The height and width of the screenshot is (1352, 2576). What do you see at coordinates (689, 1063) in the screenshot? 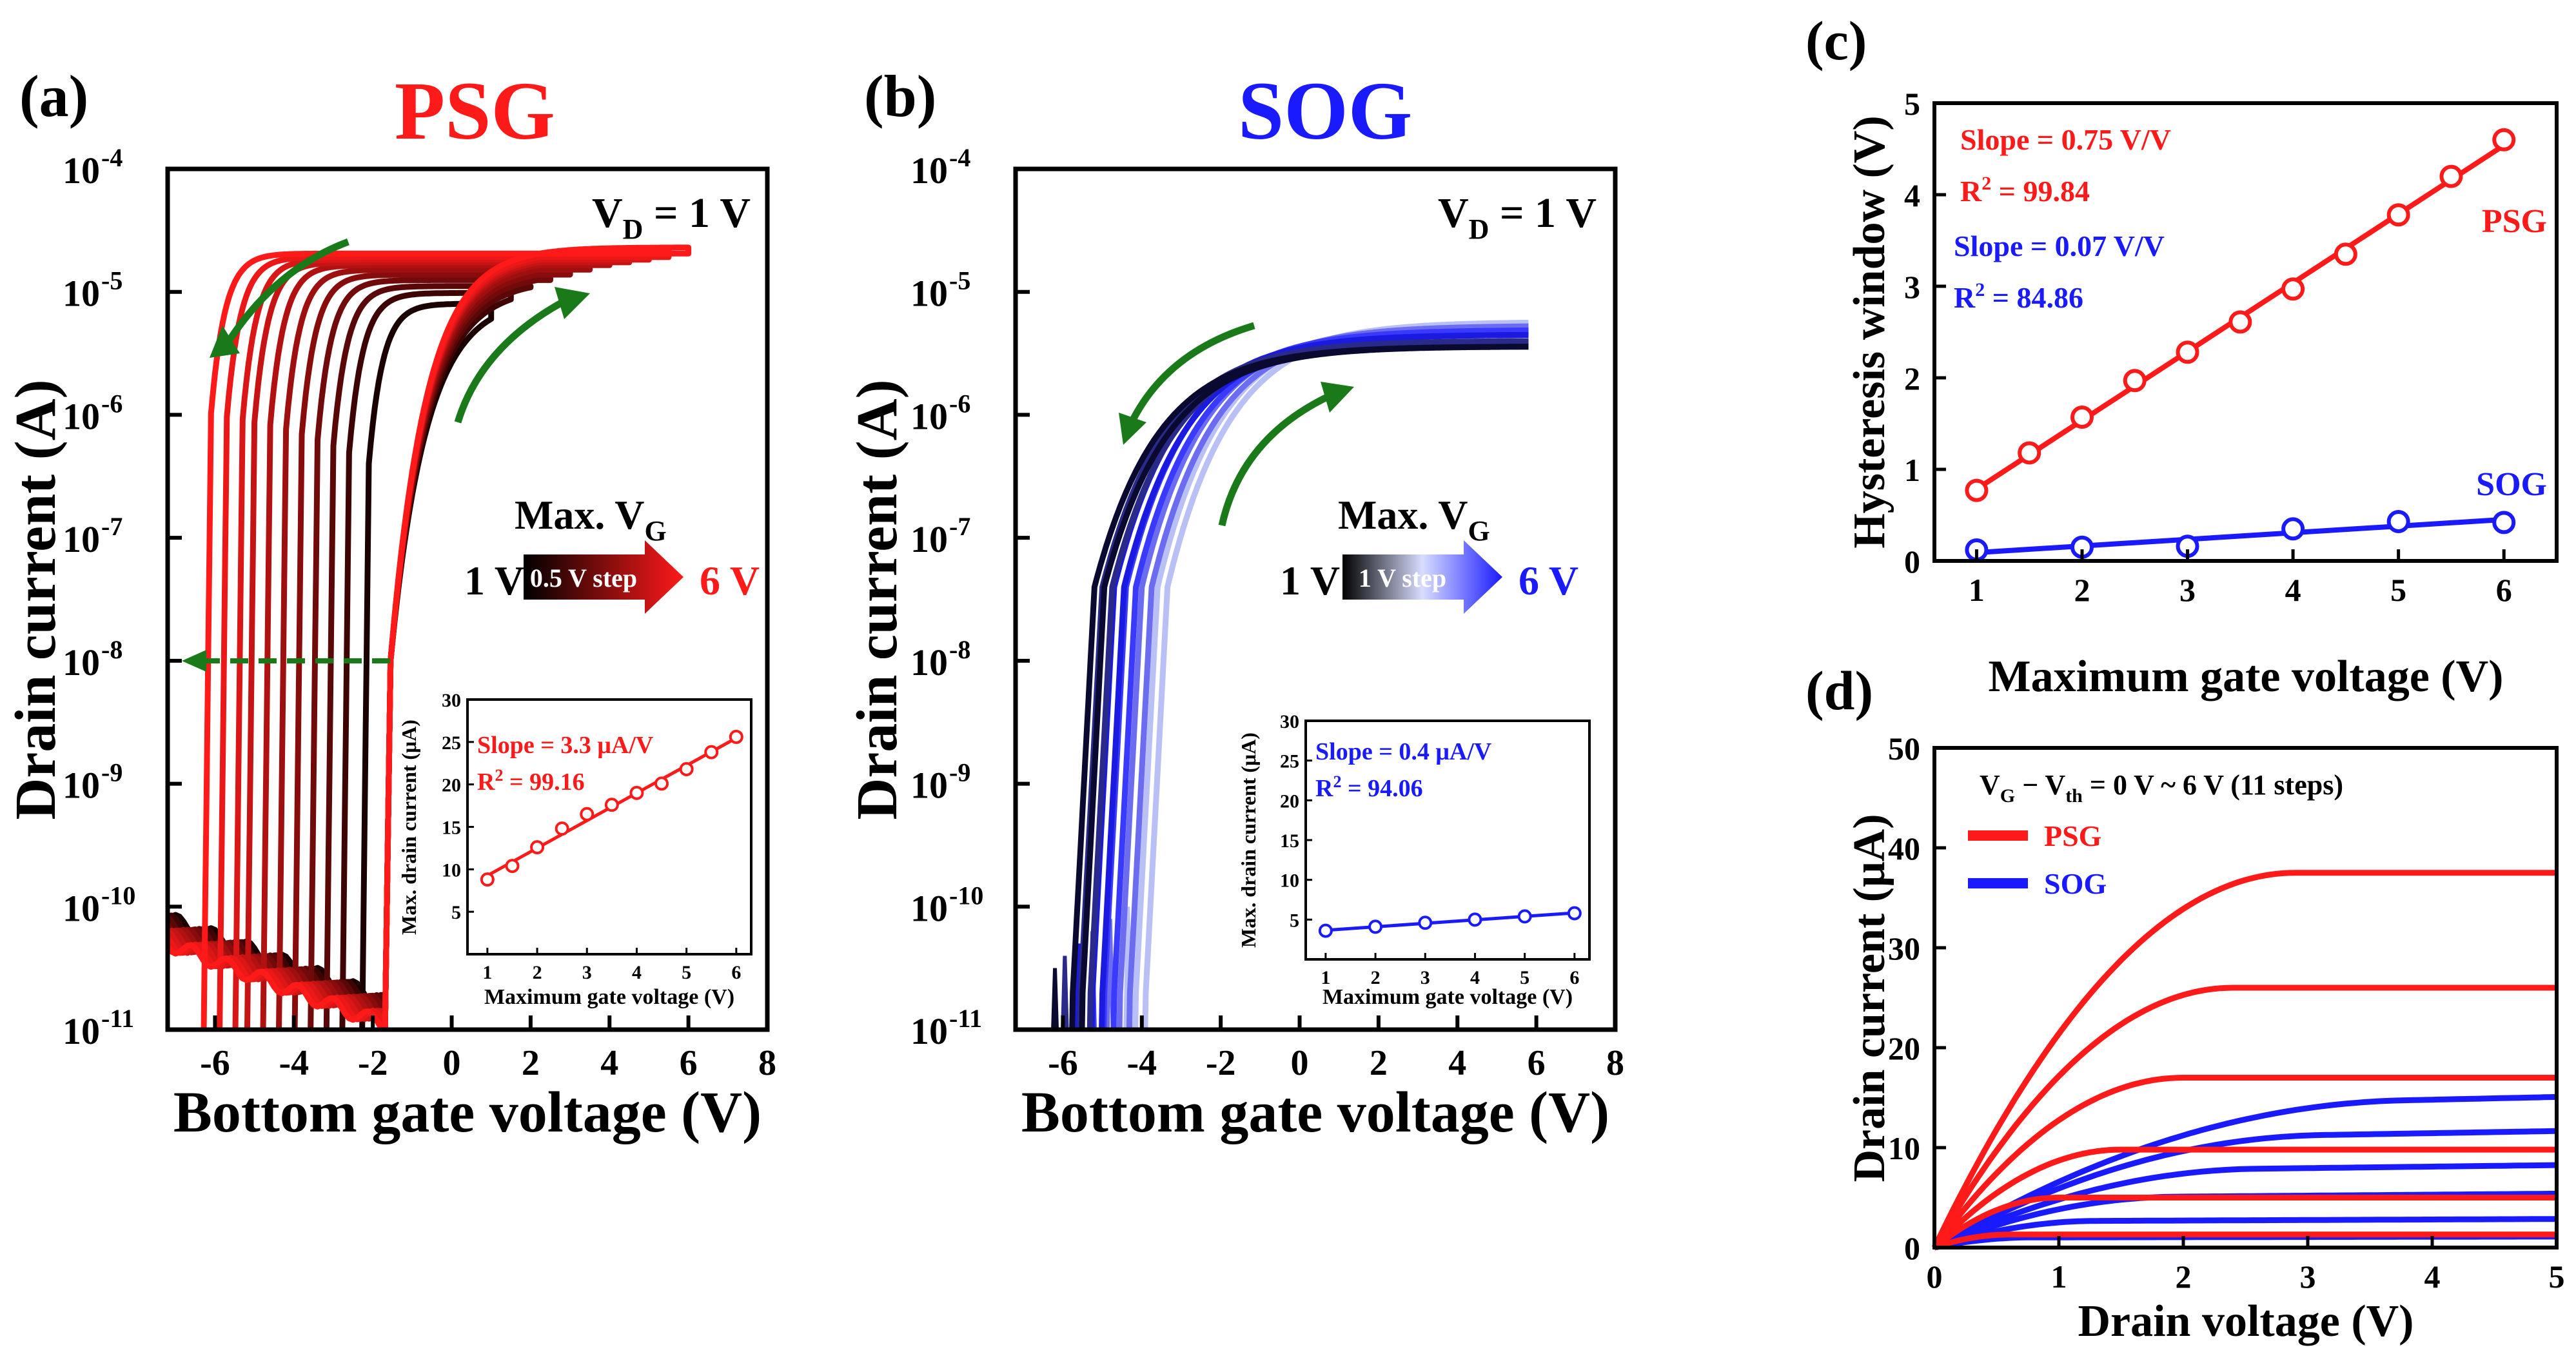
I see `a-x-tick-label: 6` at bounding box center [689, 1063].